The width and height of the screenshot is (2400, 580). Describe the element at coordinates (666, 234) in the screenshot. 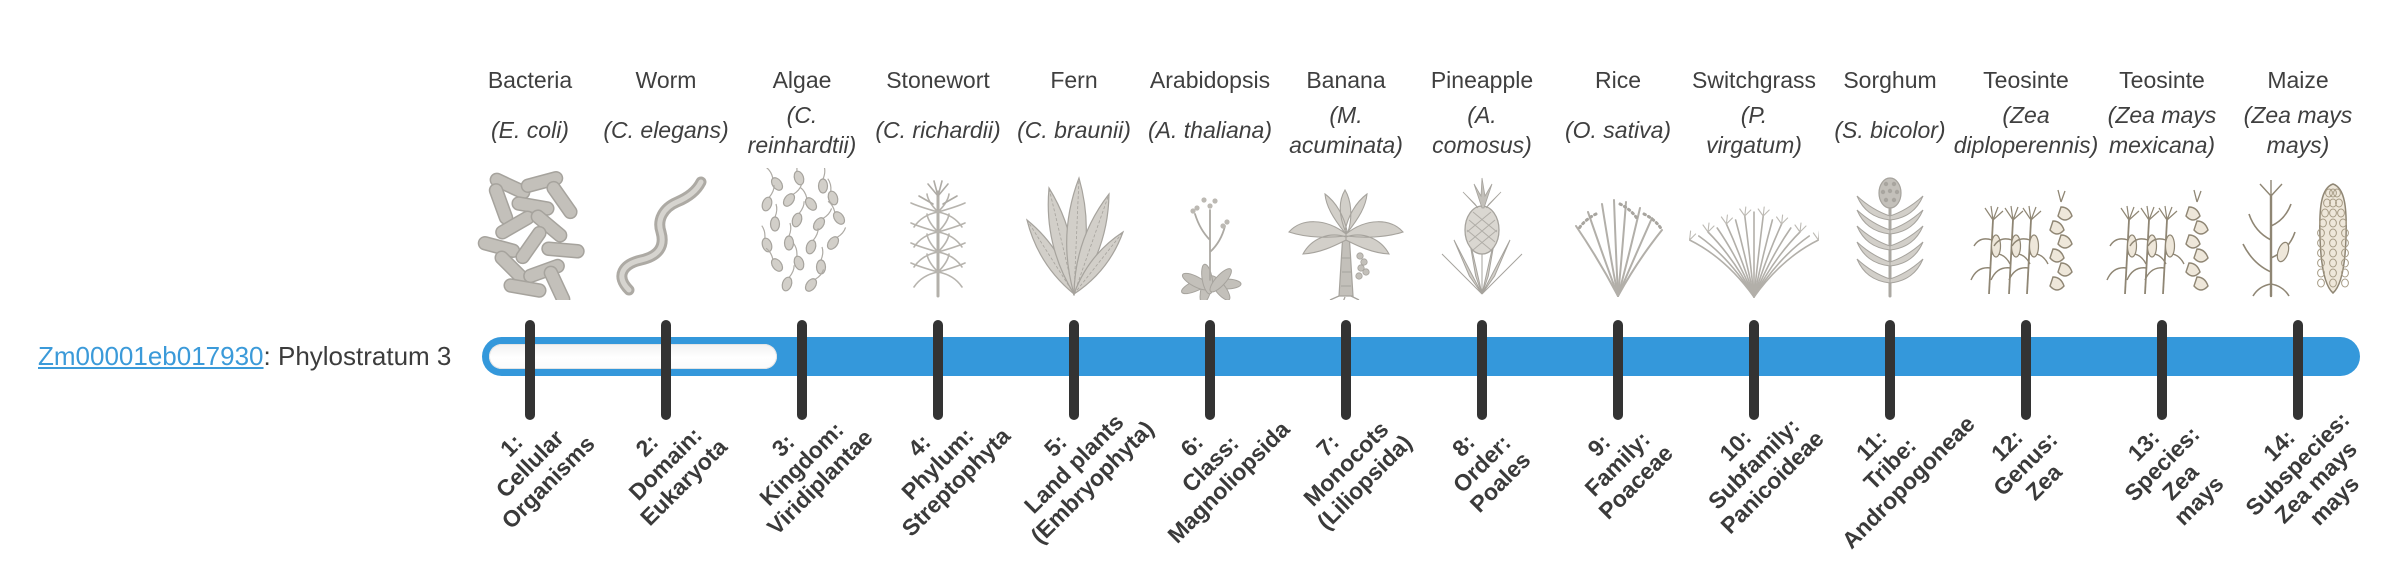

I see `worm-illustration` at that location.